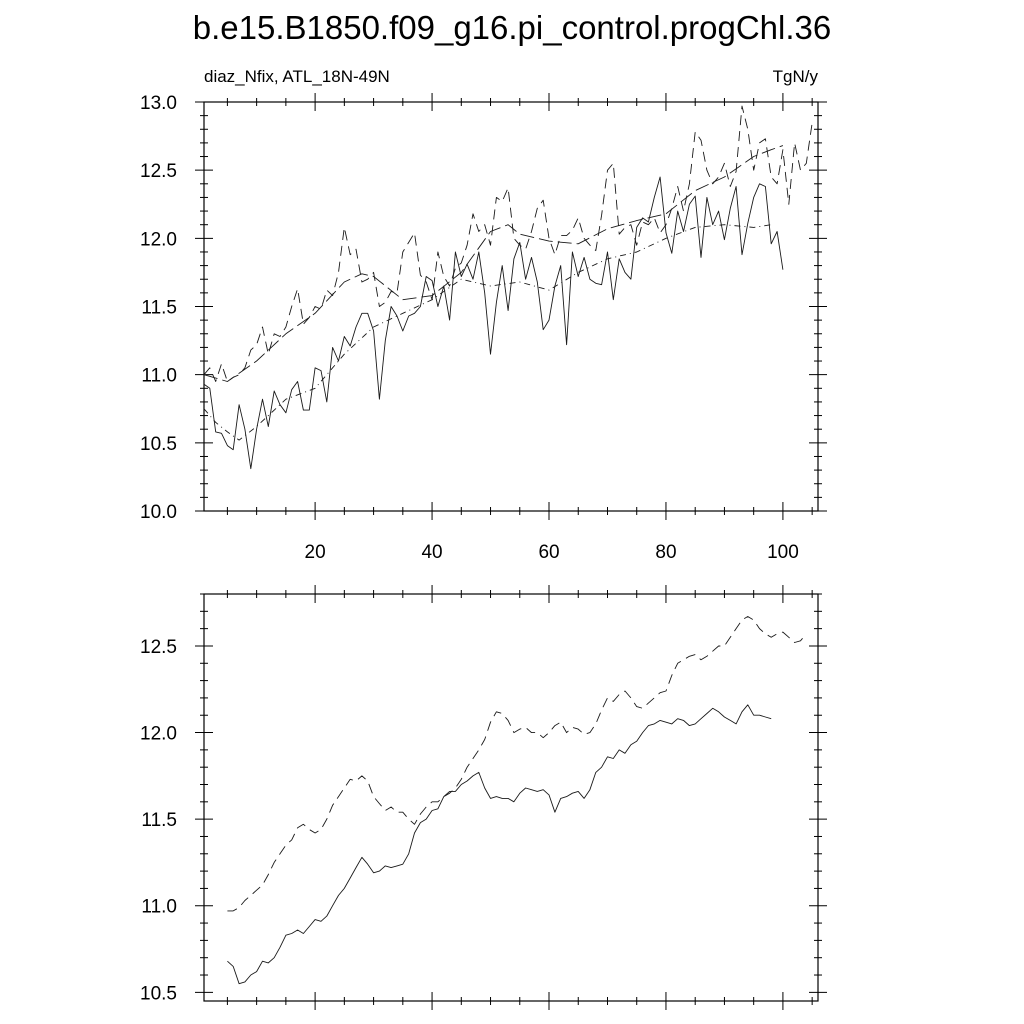 Image resolution: width=1024 pixels, height=1024 pixels. Describe the element at coordinates (159, 907) in the screenshot. I see `bottom-y-tick-label: 11.0` at that location.